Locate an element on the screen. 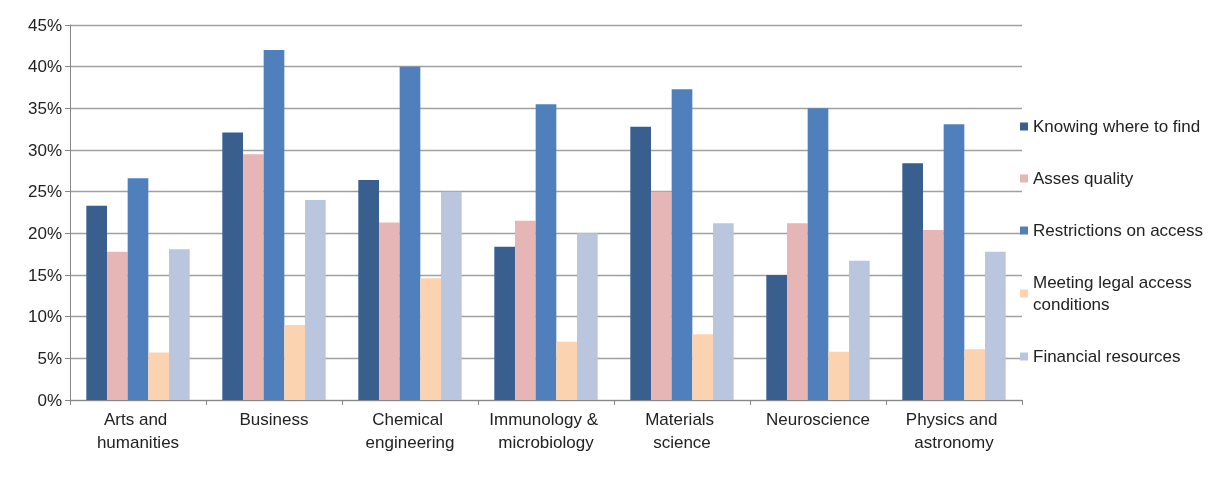 This screenshot has width=1222, height=483. y-tick-label: 35% is located at coordinates (44, 108).